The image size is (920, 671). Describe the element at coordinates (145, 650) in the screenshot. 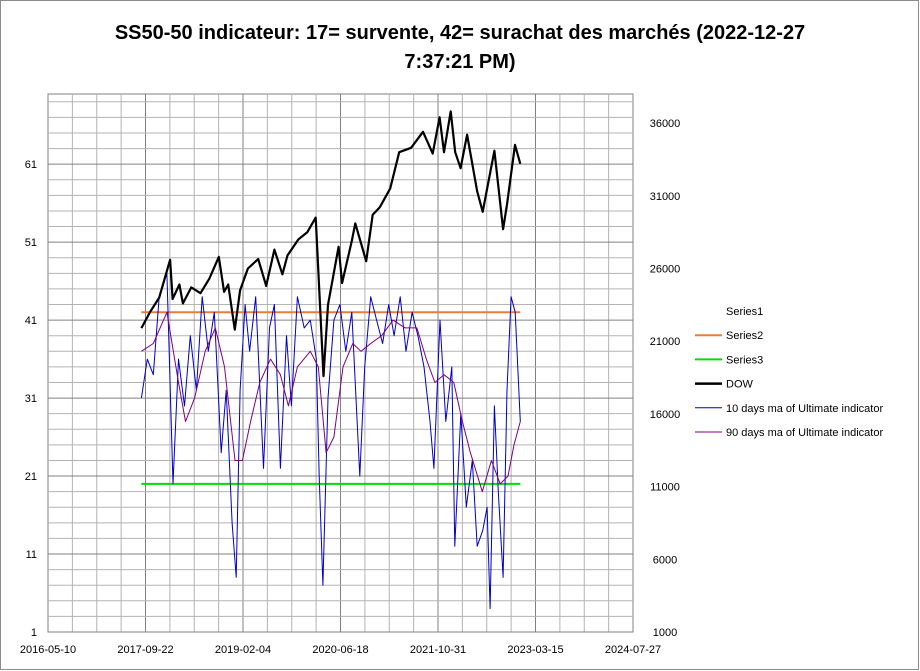

I see `x-tick-label: 2017-09-22` at that location.